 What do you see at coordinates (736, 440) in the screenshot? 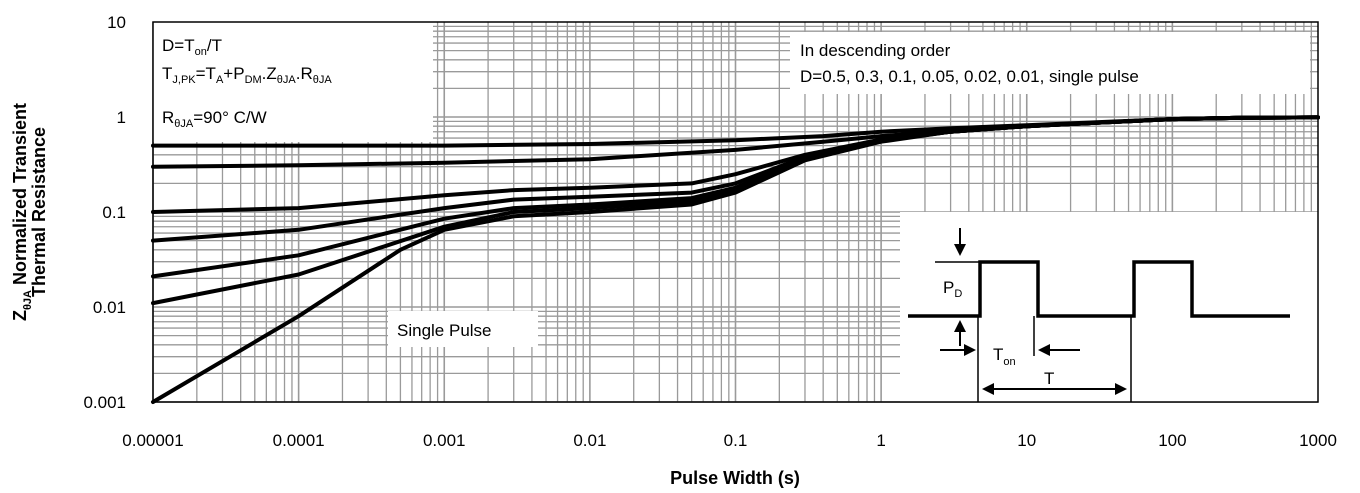
I see `x-tick-label: 0.1` at bounding box center [736, 440].